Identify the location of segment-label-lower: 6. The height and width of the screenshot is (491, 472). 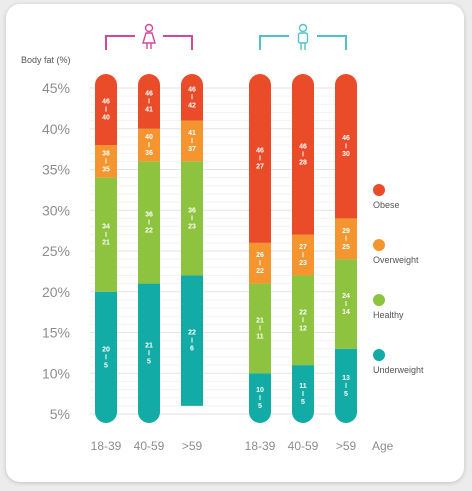
(192, 349).